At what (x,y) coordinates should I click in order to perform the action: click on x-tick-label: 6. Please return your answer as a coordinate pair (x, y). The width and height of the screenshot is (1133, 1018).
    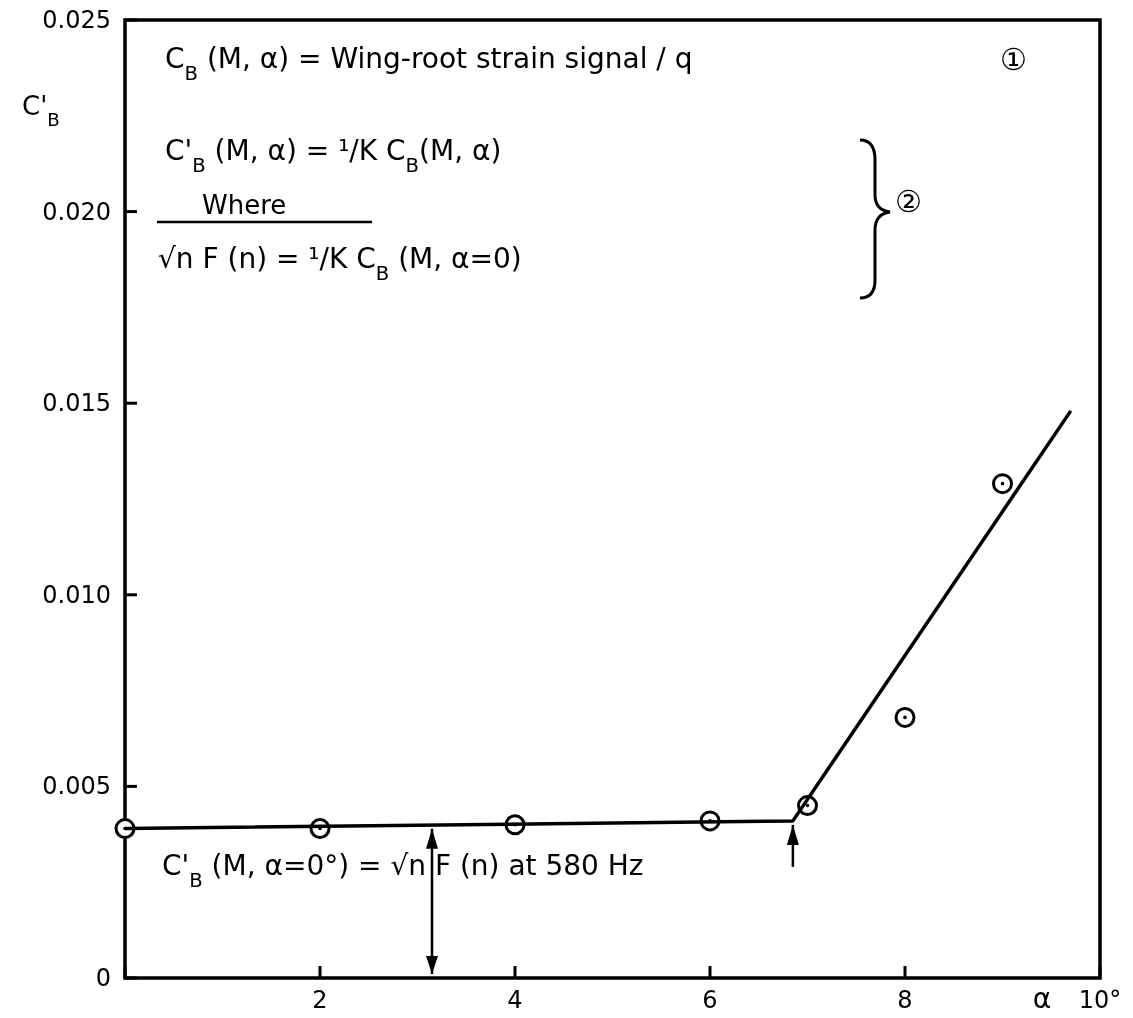
    Looking at the image, I should click on (710, 1000).